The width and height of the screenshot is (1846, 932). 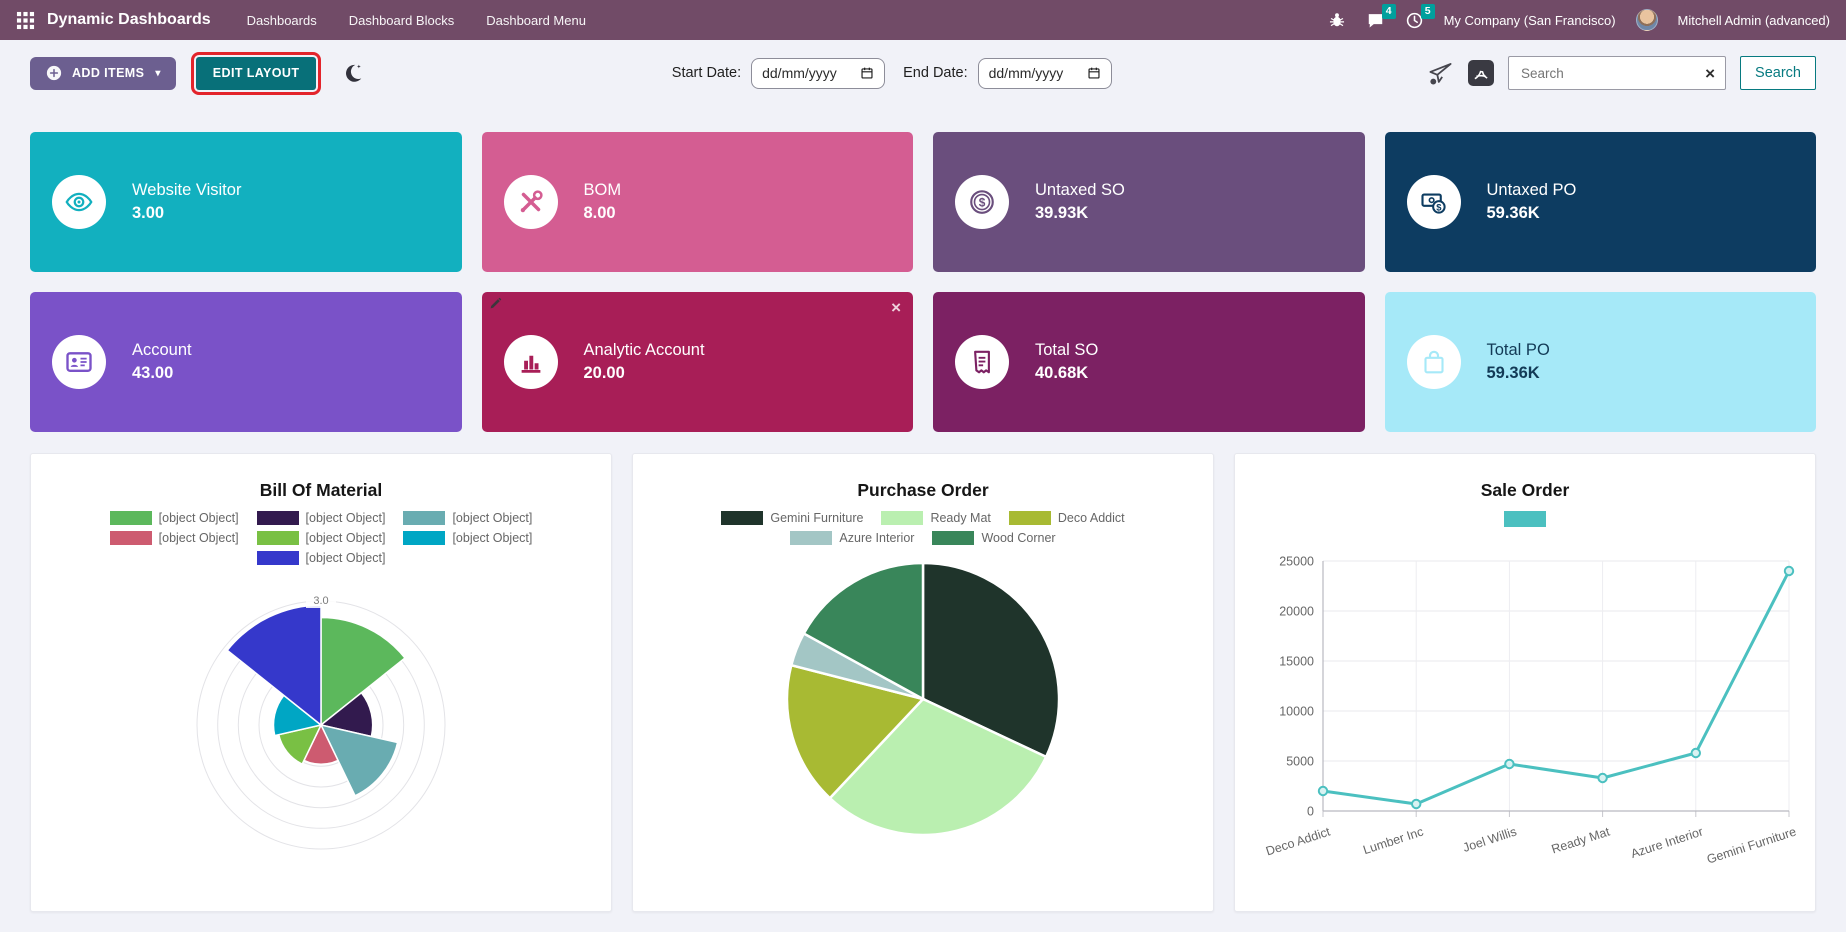 What do you see at coordinates (281, 20) in the screenshot?
I see `menu-item-dashboards: Dashboards` at bounding box center [281, 20].